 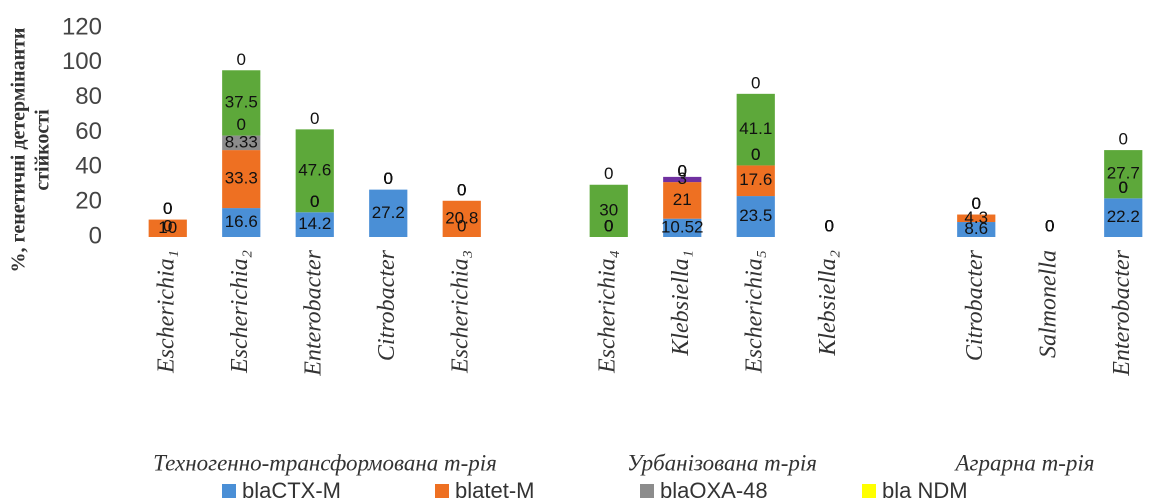 What do you see at coordinates (722, 462) in the screenshot?
I see `group-label: Урбанізована т-рія` at bounding box center [722, 462].